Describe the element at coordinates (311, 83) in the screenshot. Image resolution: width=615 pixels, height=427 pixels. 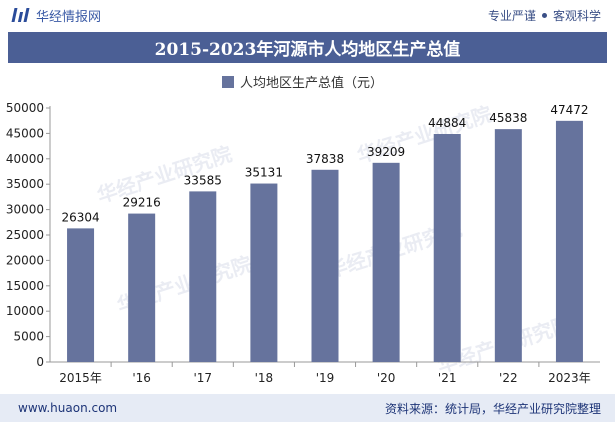
I see `legend-label: 人均地区生产总值（元）` at that location.